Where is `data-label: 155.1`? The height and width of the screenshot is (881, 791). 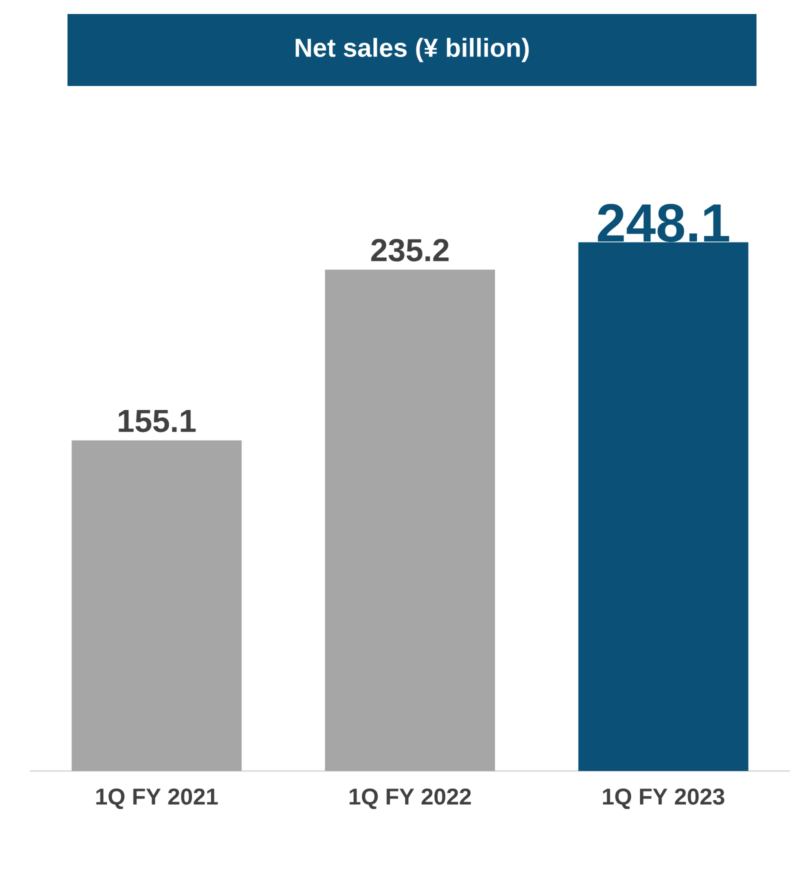
data-label: 155.1 is located at coordinates (157, 421).